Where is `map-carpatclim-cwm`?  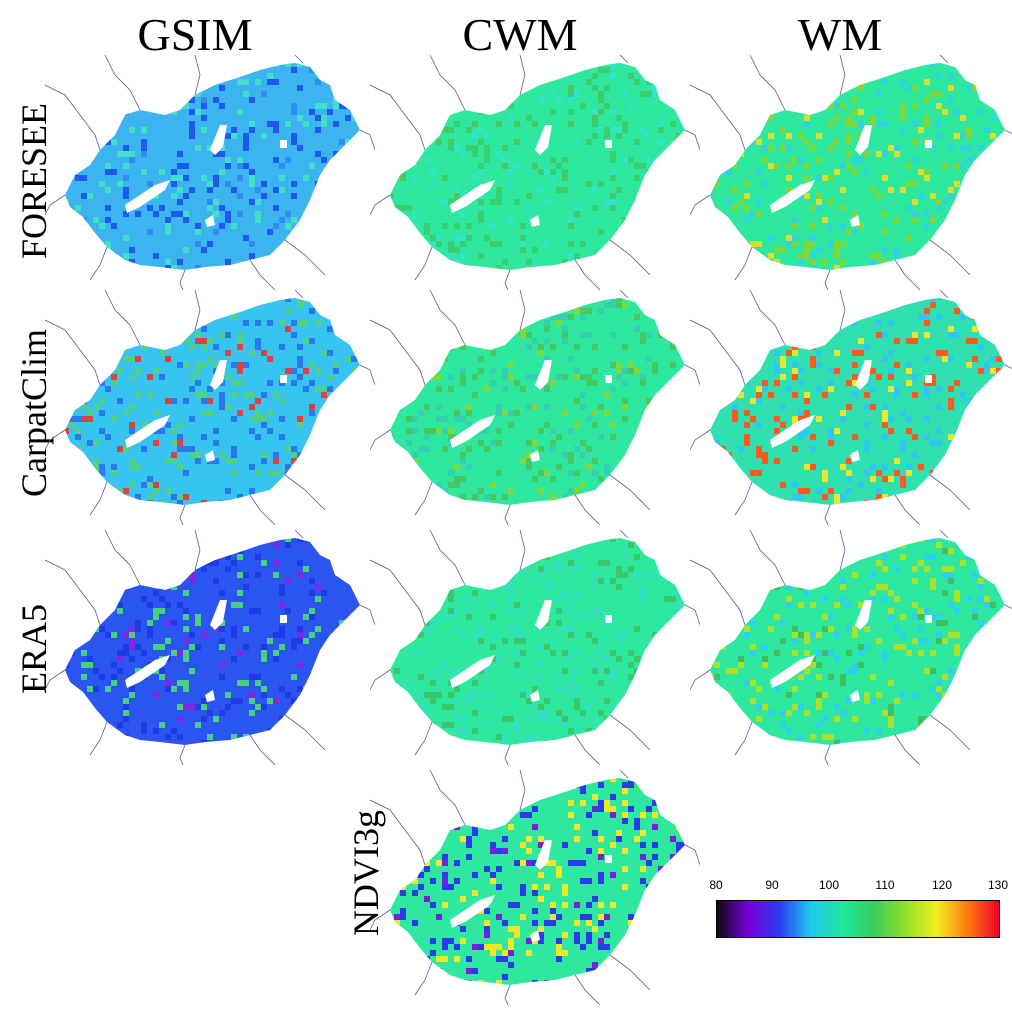
map-carpatclim-cwm is located at coordinates (535, 407).